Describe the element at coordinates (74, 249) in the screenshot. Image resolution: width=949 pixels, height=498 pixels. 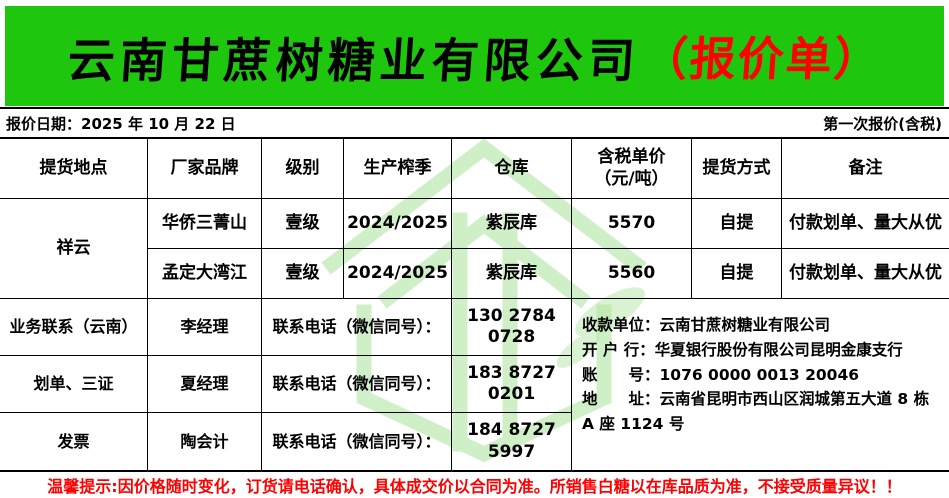
I see `location-cell: 祥云` at that location.